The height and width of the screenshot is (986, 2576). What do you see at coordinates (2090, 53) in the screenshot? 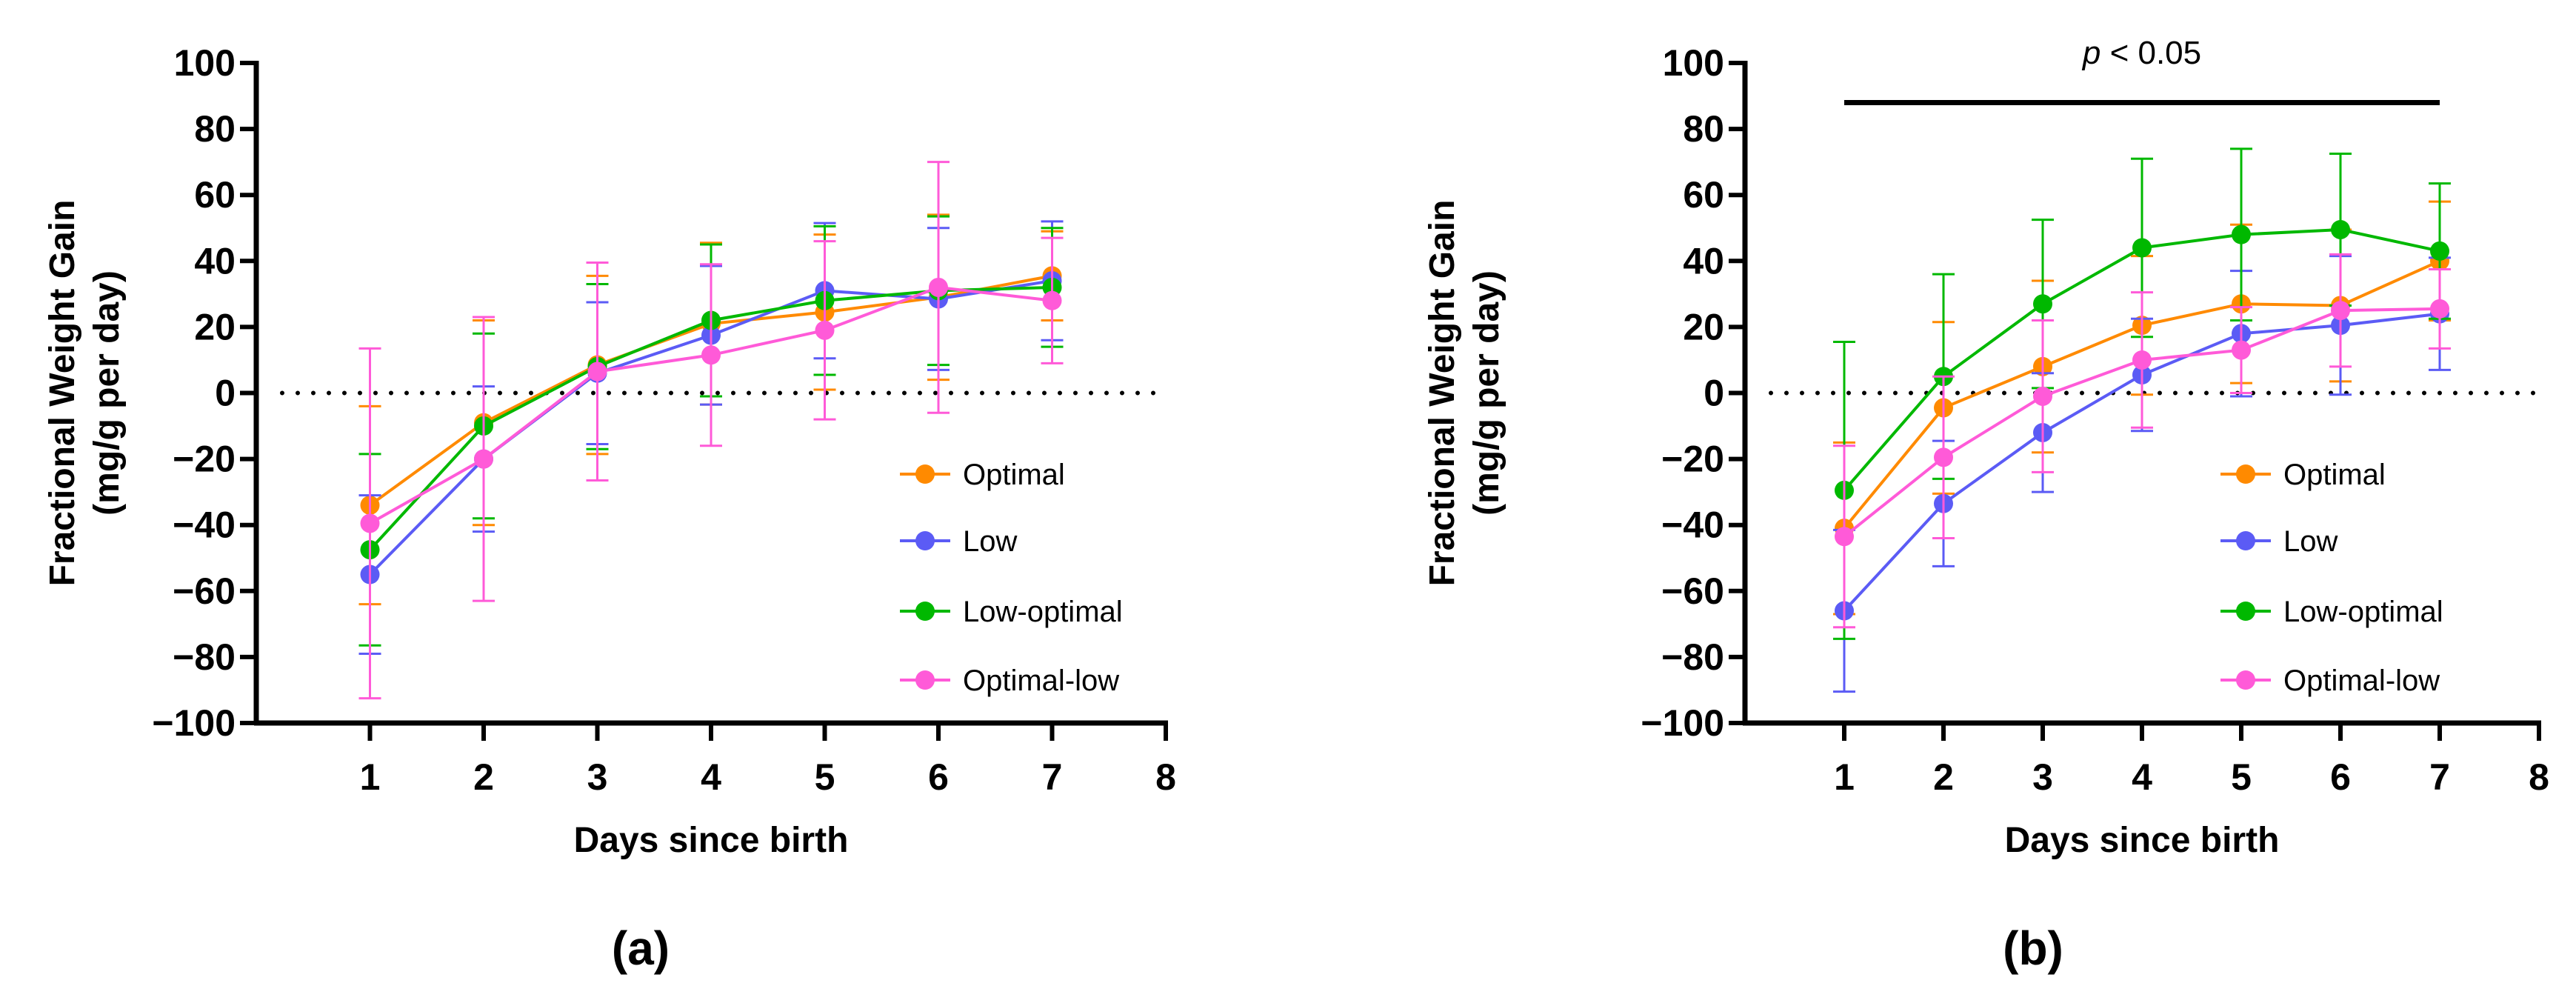
I see `p-symbol: p` at bounding box center [2090, 53].